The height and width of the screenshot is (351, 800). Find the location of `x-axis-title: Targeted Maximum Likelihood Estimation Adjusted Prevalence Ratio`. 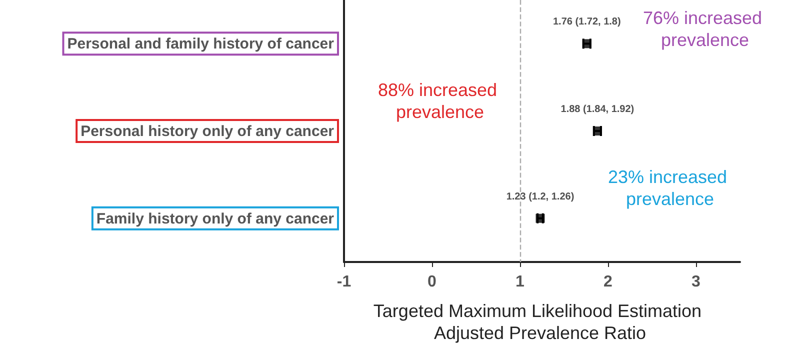

x-axis-title: Targeted Maximum Likelihood Estimation Adjusted Prevalence Ratio is located at coordinates (540, 322).